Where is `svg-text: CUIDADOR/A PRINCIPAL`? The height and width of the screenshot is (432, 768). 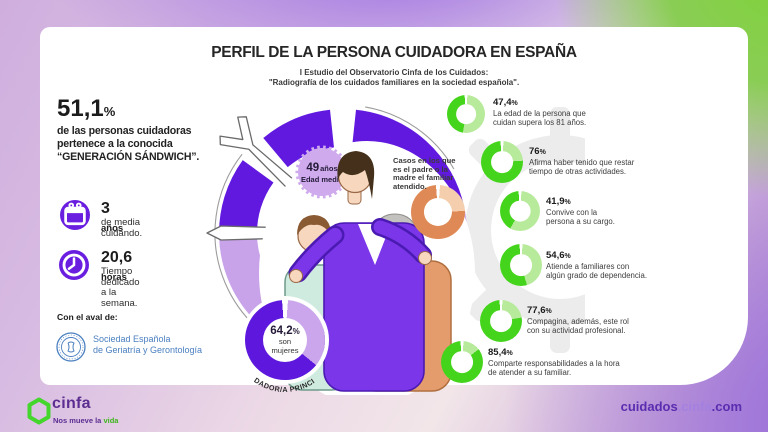
svg-text: CUIDADOR/A PRINCIPAL is located at coordinates (270, 373).